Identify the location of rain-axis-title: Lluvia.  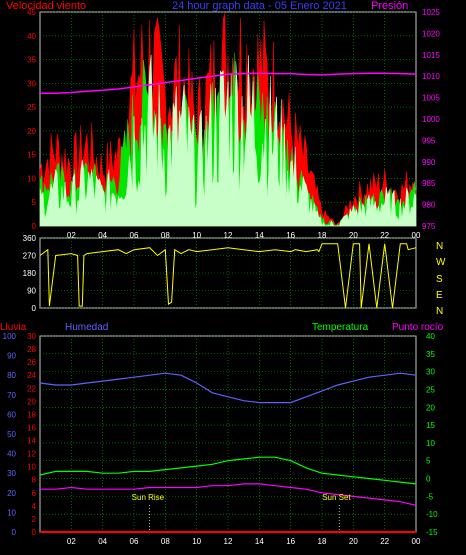
(13, 327).